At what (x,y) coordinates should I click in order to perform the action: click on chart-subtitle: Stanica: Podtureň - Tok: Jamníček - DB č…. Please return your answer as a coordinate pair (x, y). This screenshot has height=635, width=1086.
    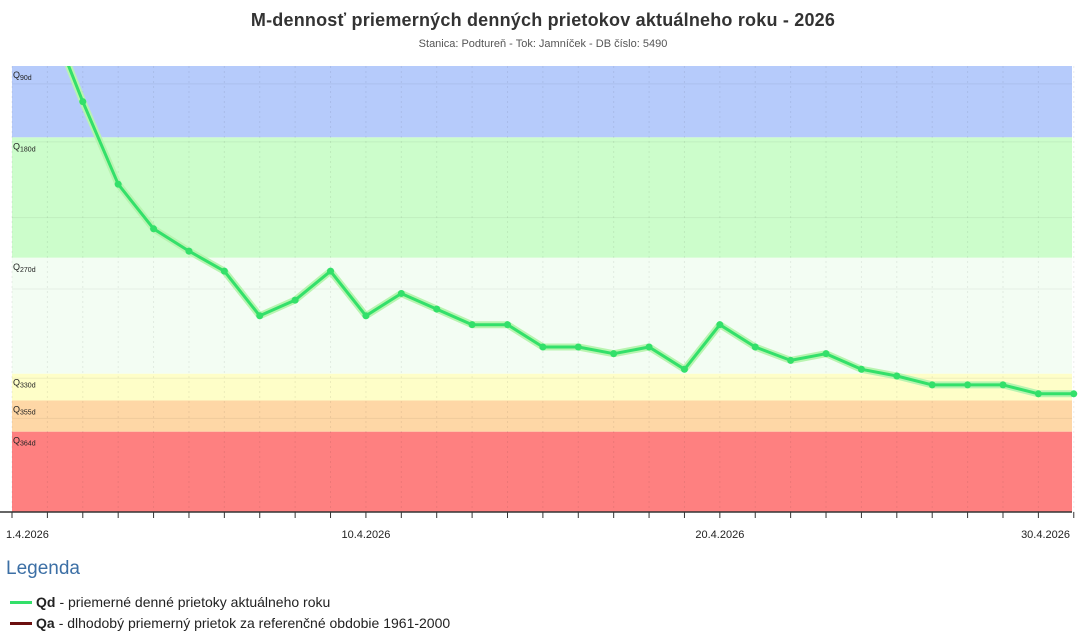
    Looking at the image, I should click on (543, 44).